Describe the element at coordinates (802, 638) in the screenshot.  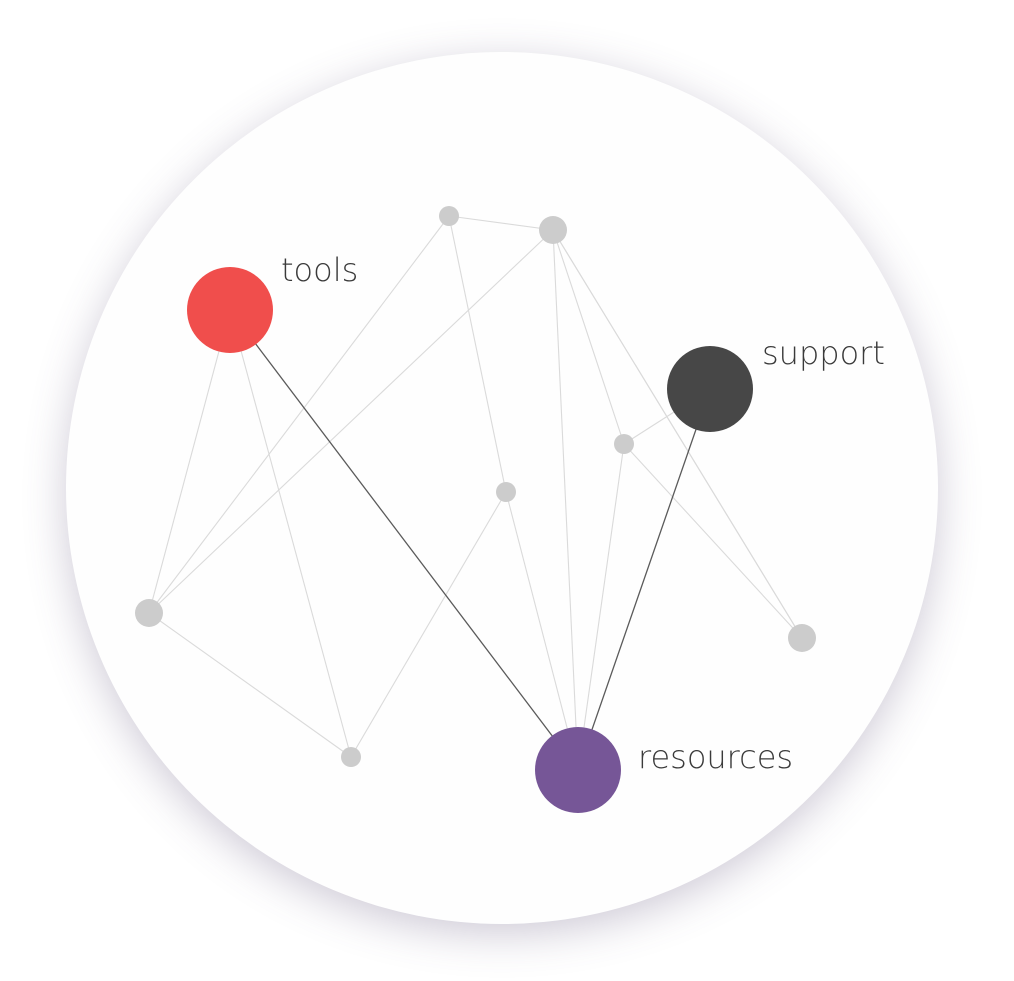
I see `minor-node-n6` at that location.